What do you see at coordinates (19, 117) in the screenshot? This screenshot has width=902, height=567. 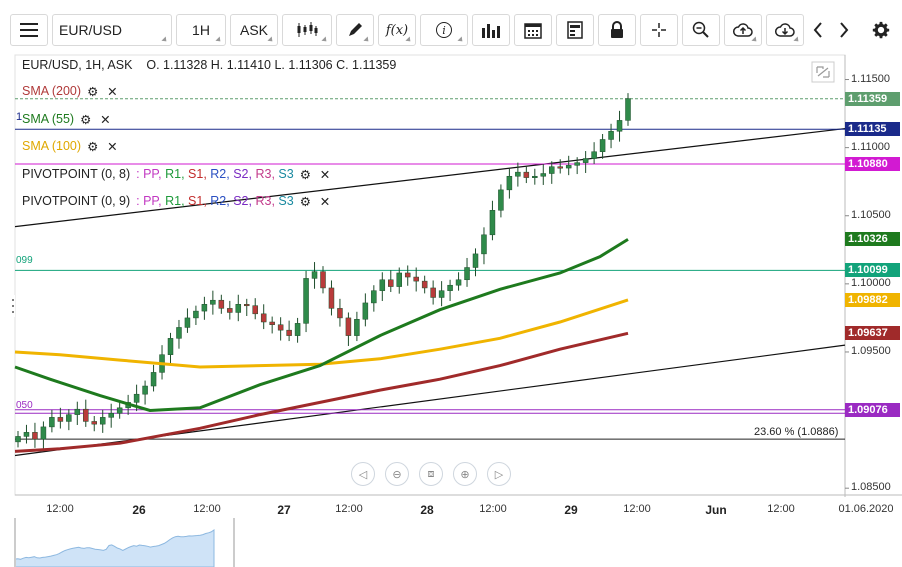 I see `sma55-line-stub: 1` at bounding box center [19, 117].